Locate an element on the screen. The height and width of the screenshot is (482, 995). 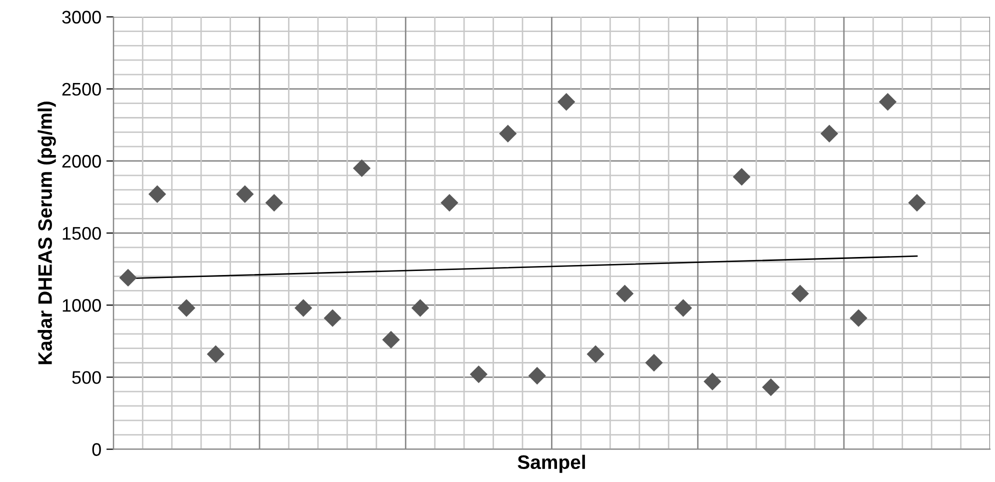
y-axis-title: Kadar DHEAS Serum (pg/ml) is located at coordinates (47, 233).